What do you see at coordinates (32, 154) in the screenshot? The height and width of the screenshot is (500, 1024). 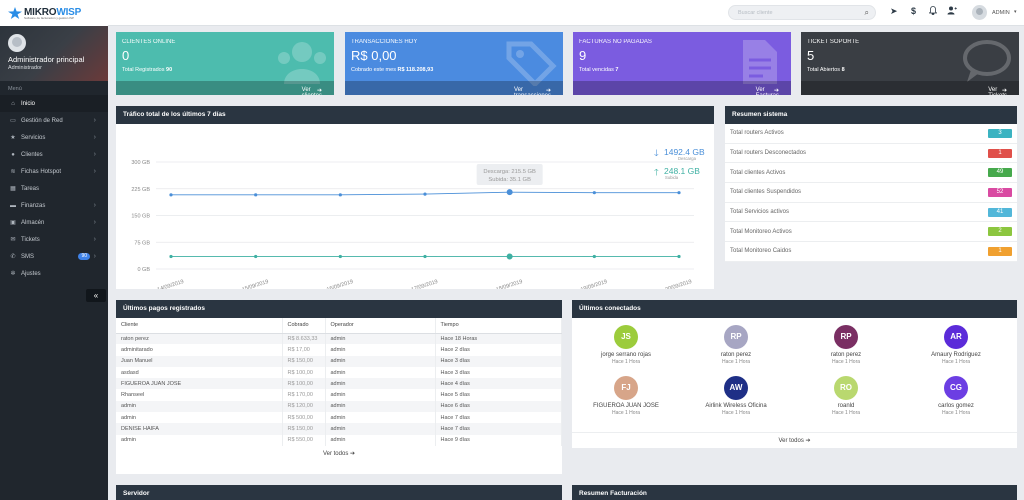 I see `sidebar-item-label: Clientes` at bounding box center [32, 154].